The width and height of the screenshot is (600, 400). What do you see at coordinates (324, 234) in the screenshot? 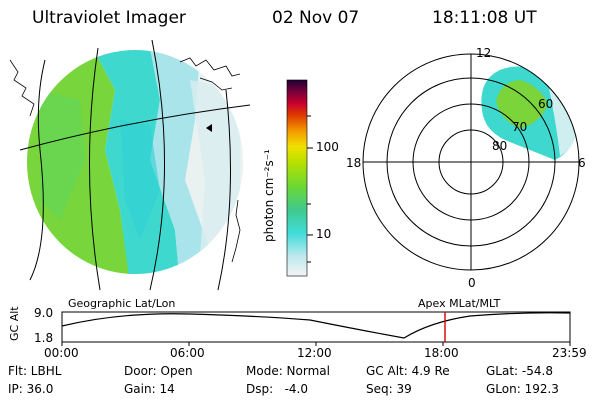
I see `colorbar-tick-10: 10` at bounding box center [324, 234].